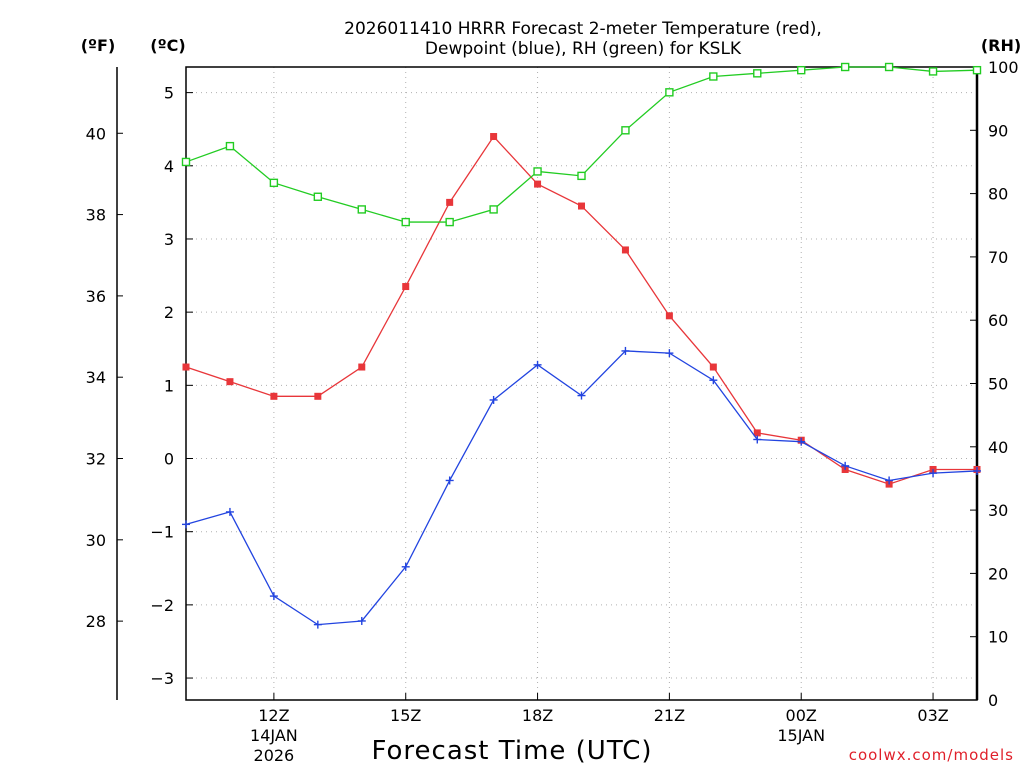 The image size is (1024, 768). What do you see at coordinates (583, 49) in the screenshot?
I see `chart-title-line2: Dewpoint (blue), RH (green) for KSLK` at bounding box center [583, 49].